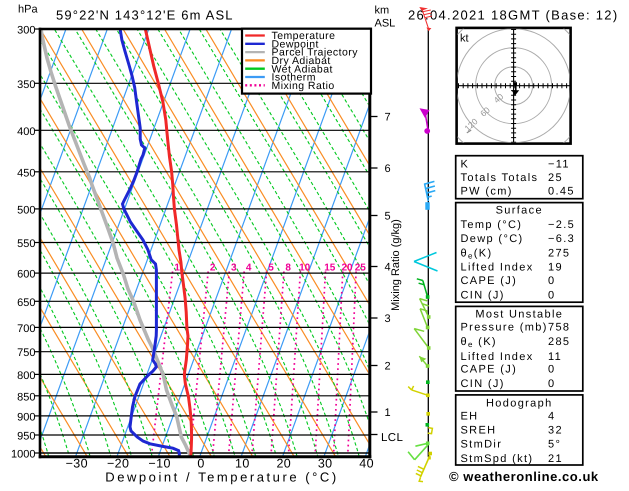 The height and width of the screenshot is (491, 629). Describe the element at coordinates (555, 459) in the screenshot. I see `svg-text: 21` at that location.